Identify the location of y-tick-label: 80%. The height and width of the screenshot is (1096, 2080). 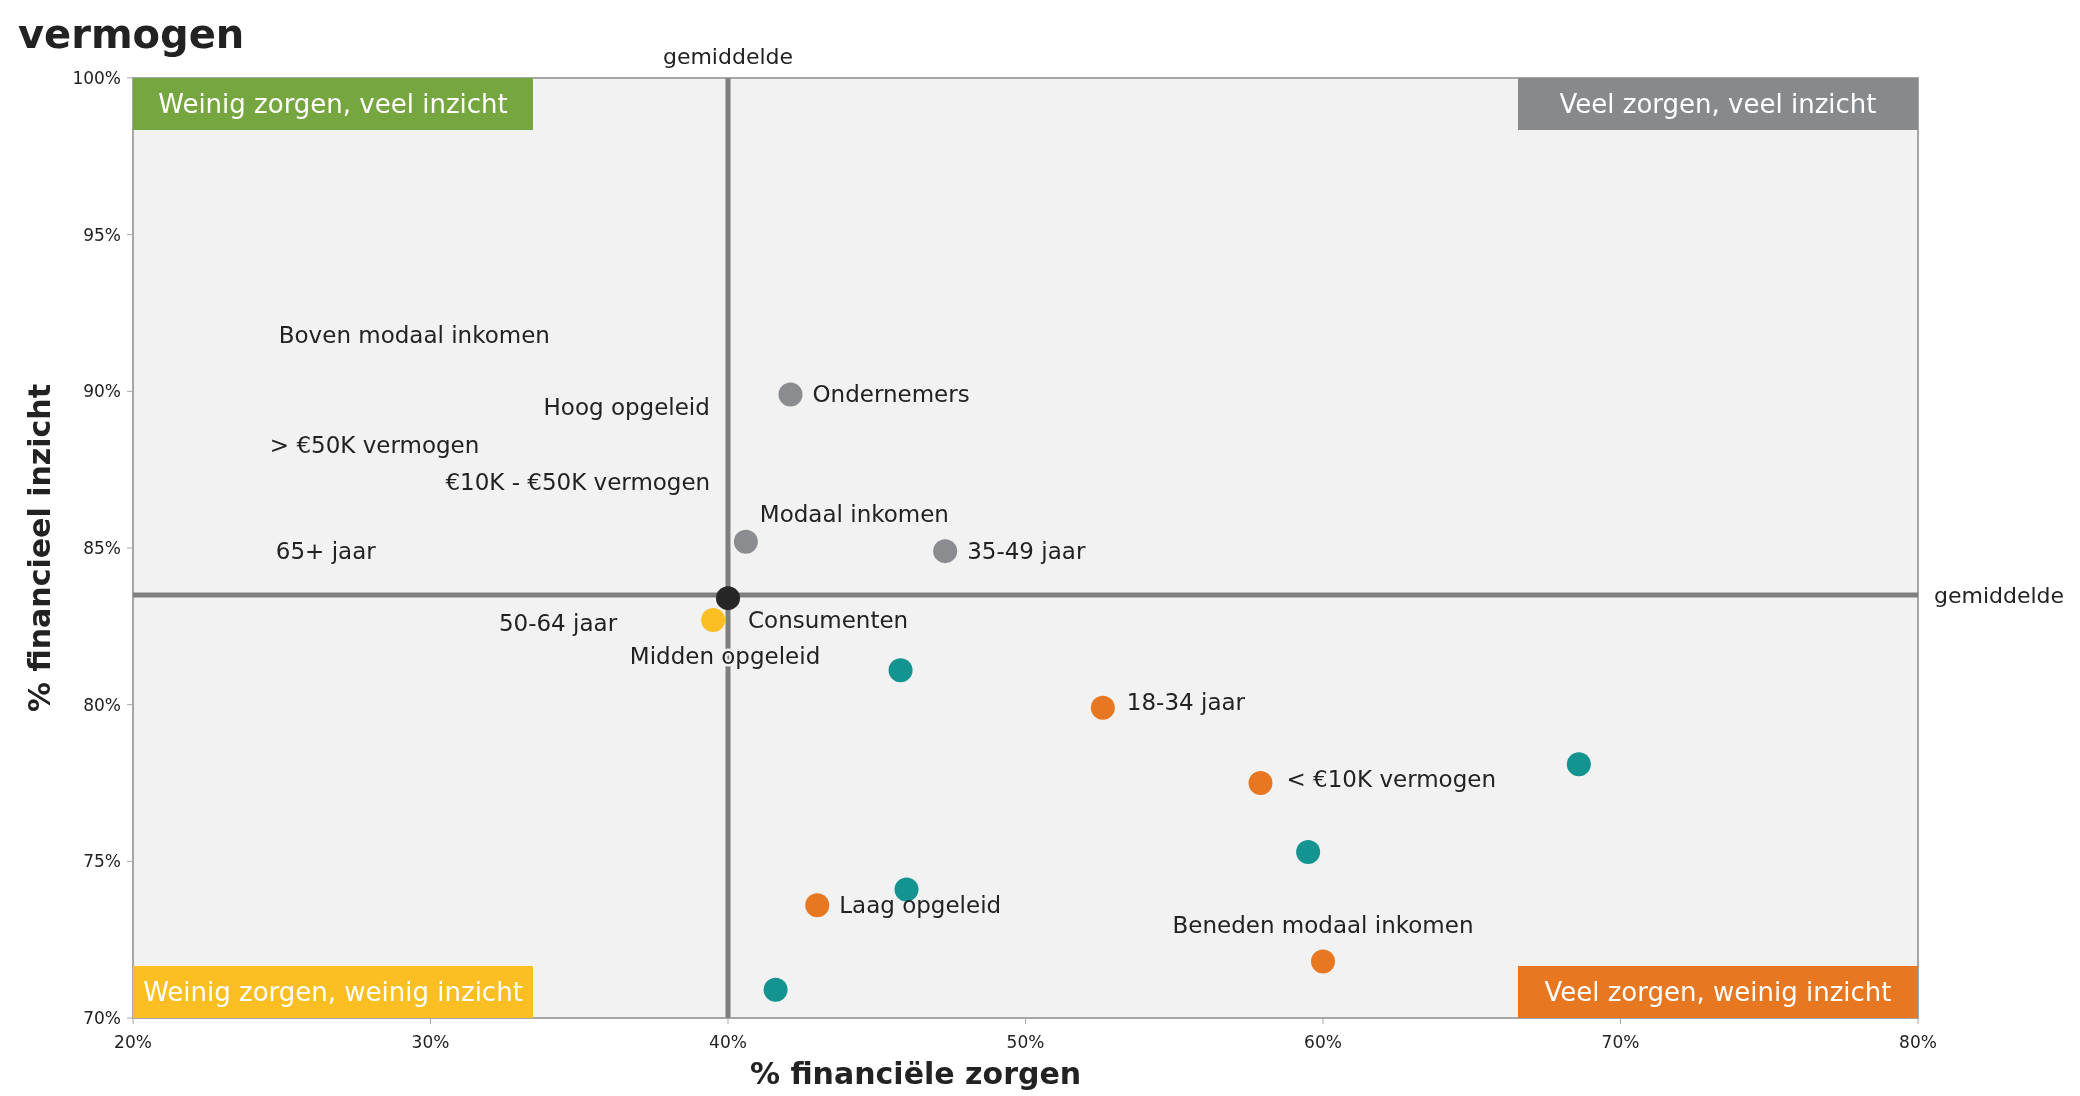
(102, 704).